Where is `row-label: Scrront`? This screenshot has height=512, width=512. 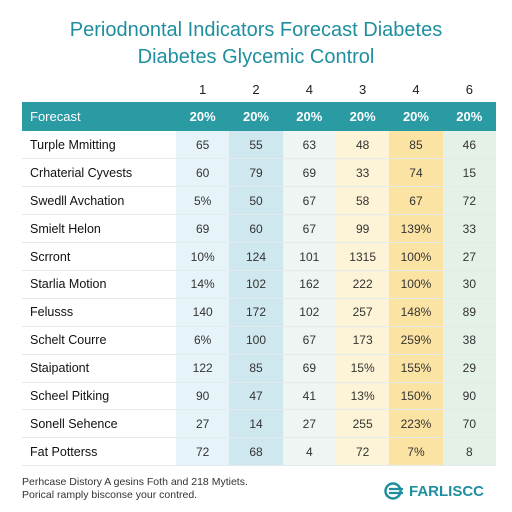
row-label: Scrront is located at coordinates (99, 256).